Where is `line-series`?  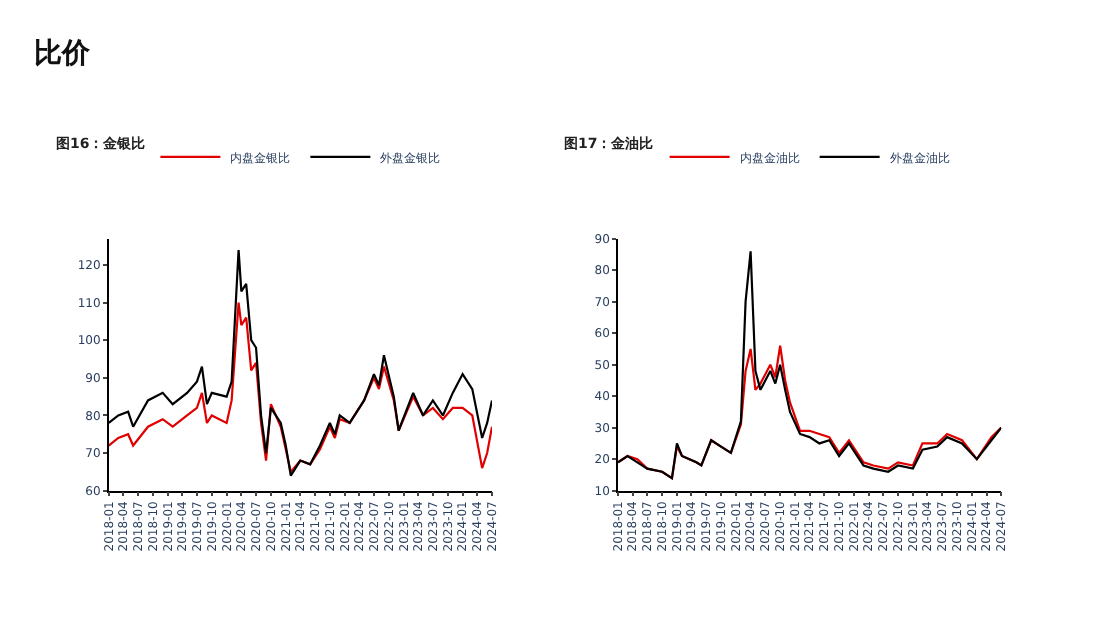
line-series is located at coordinates (300, 387).